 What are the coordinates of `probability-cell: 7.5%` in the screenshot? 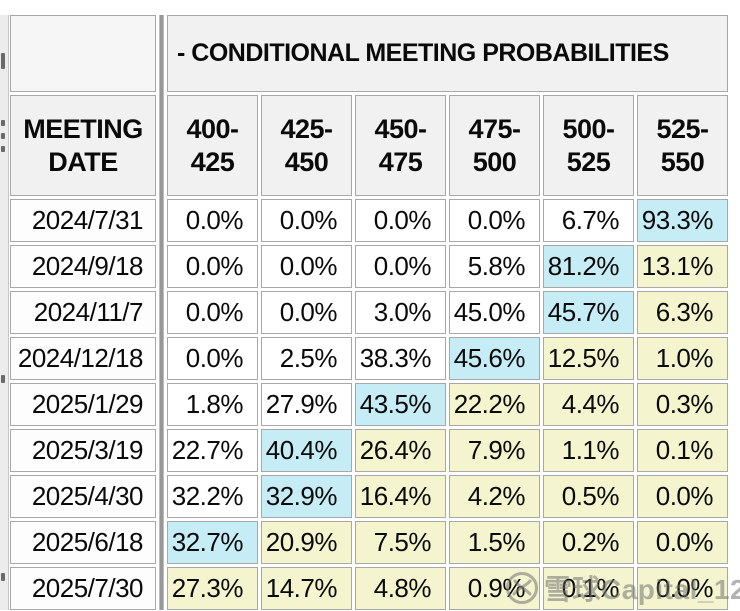 It's located at (400, 542).